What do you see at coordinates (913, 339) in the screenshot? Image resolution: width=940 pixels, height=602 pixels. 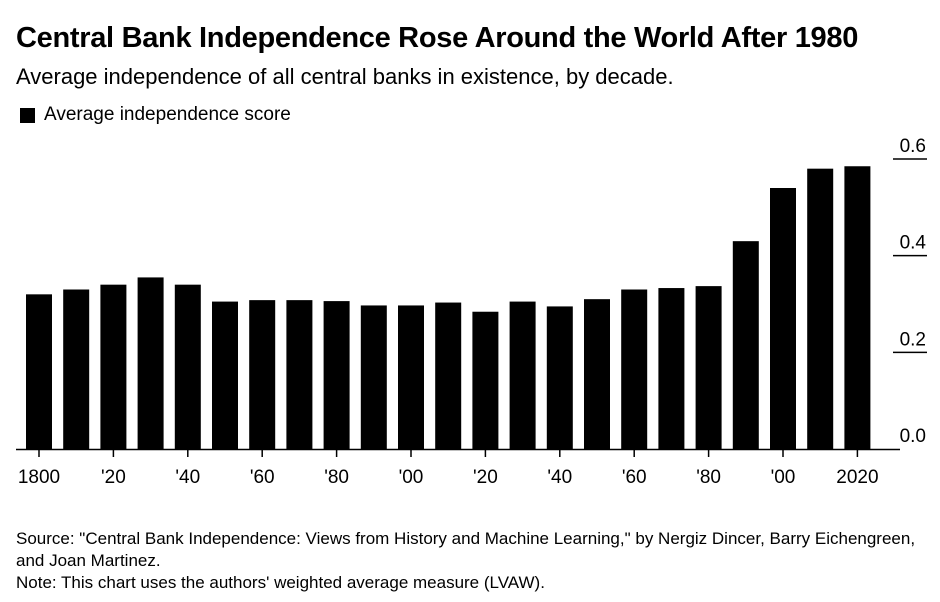 I see `y-tick-label: 0.2` at bounding box center [913, 339].